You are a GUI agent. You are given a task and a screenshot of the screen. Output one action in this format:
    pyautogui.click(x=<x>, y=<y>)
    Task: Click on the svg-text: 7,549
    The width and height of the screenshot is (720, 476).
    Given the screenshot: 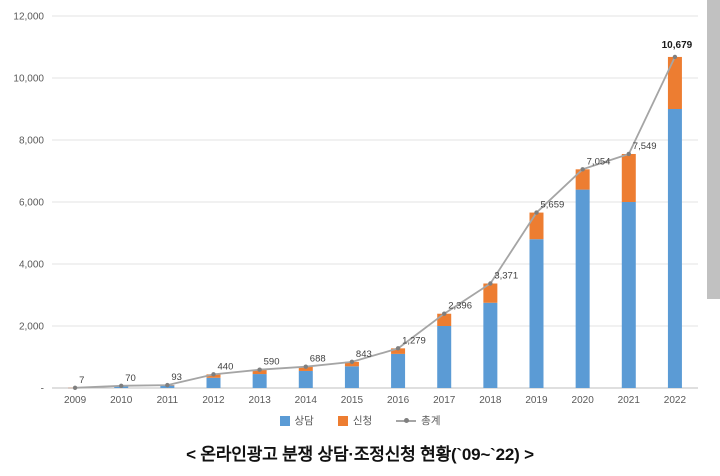 What is the action you would take?
    pyautogui.click(x=645, y=146)
    